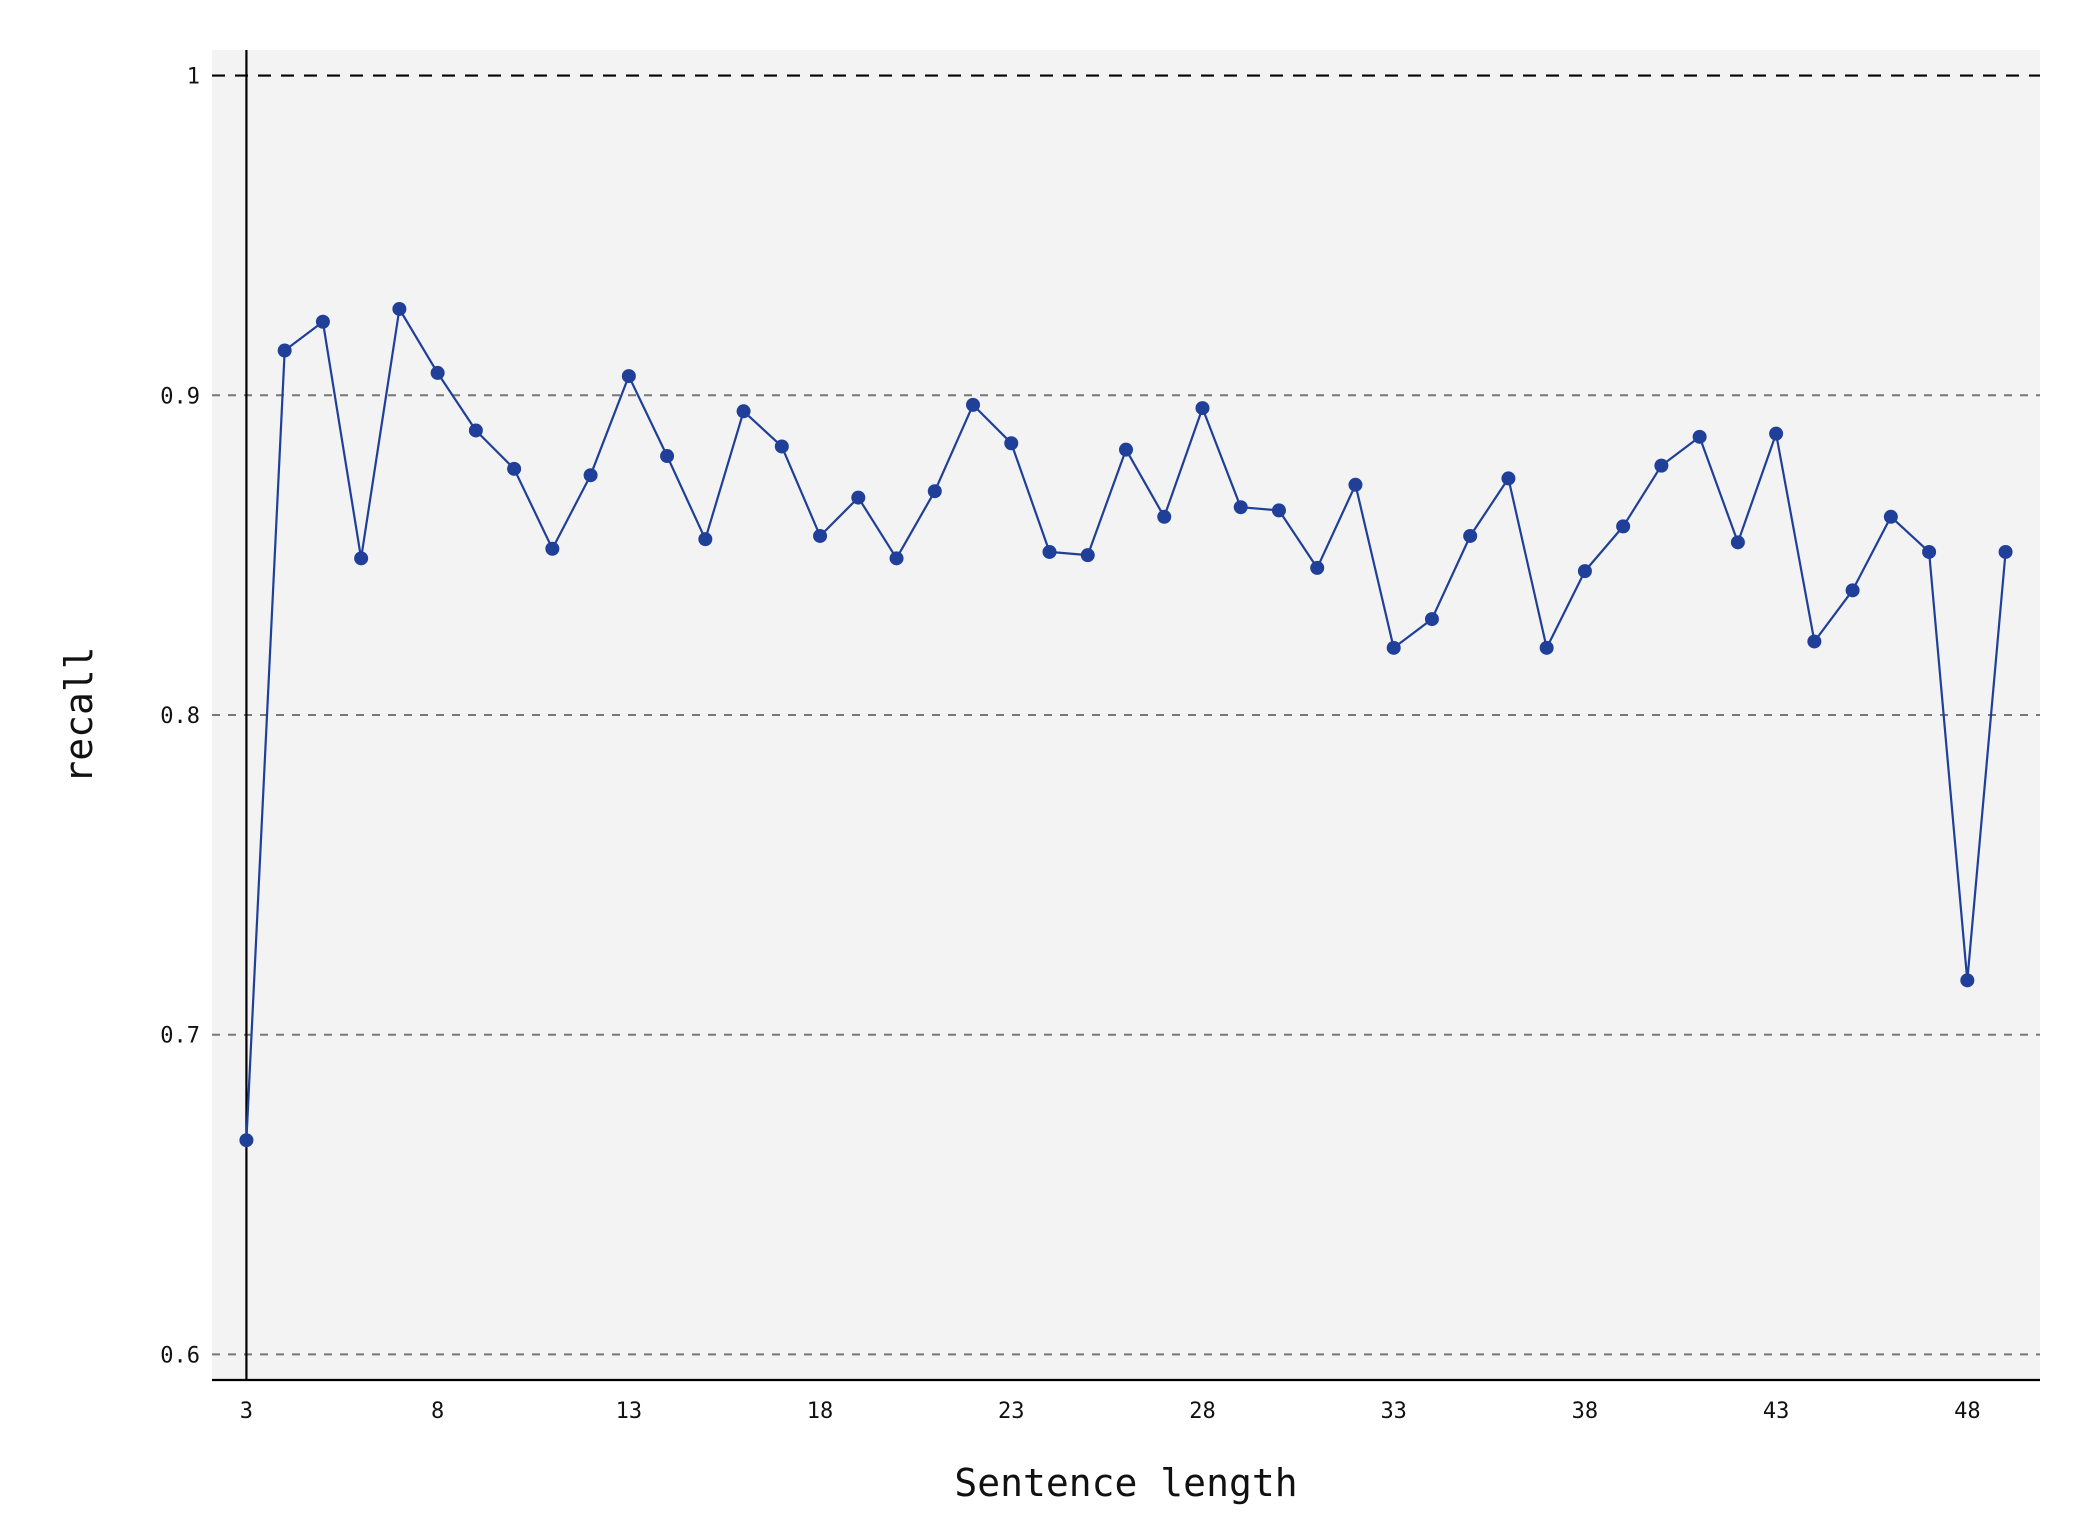  I want to click on y-tick-label: 0.6, so click(180, 1355).